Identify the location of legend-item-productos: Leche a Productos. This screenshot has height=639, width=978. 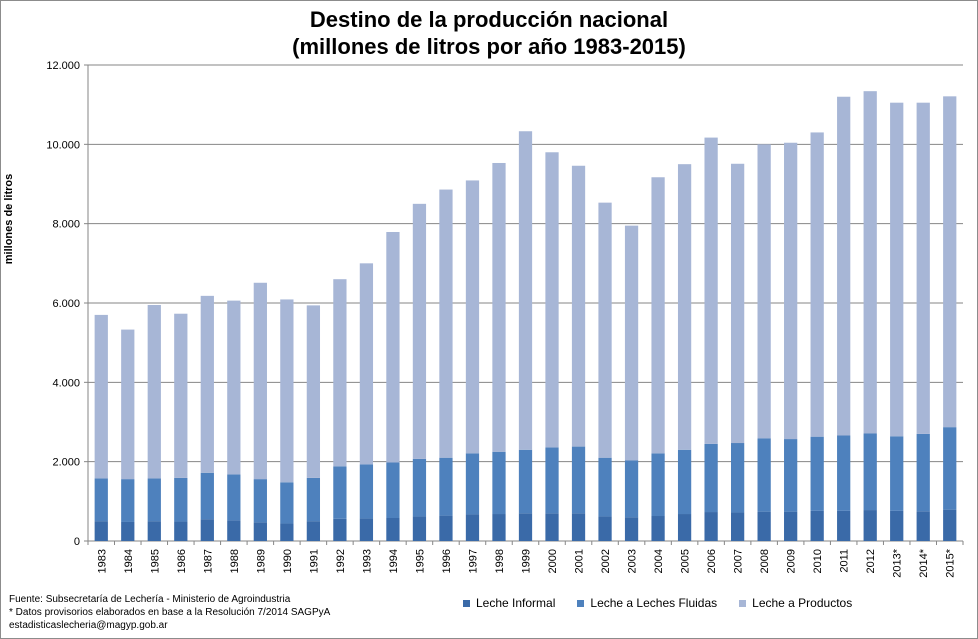
(795, 603).